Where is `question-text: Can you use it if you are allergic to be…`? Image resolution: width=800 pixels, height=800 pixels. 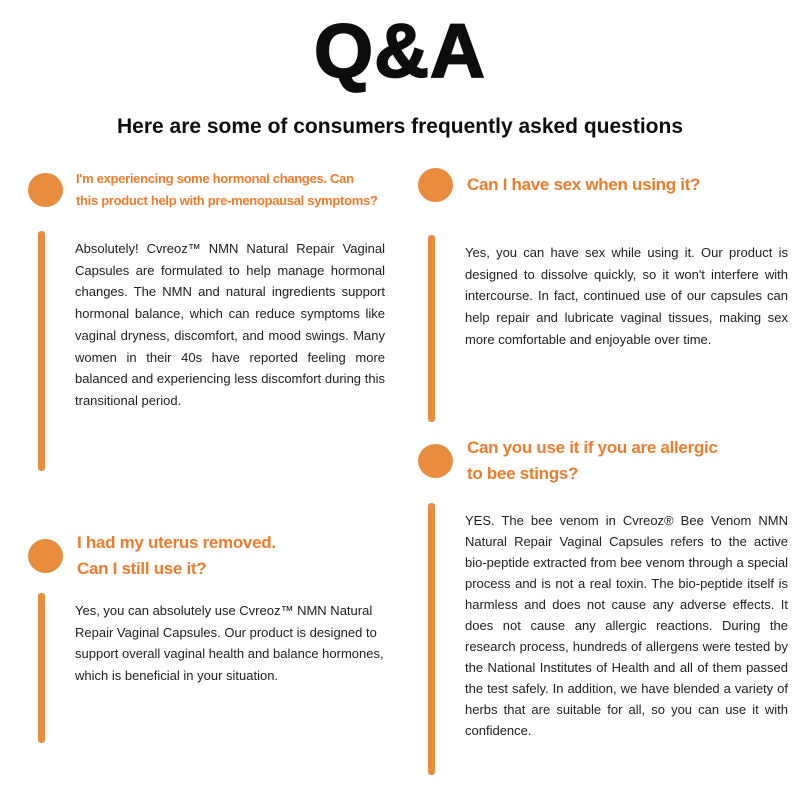
question-text: Can you use it if you are allergic to be… is located at coordinates (592, 460).